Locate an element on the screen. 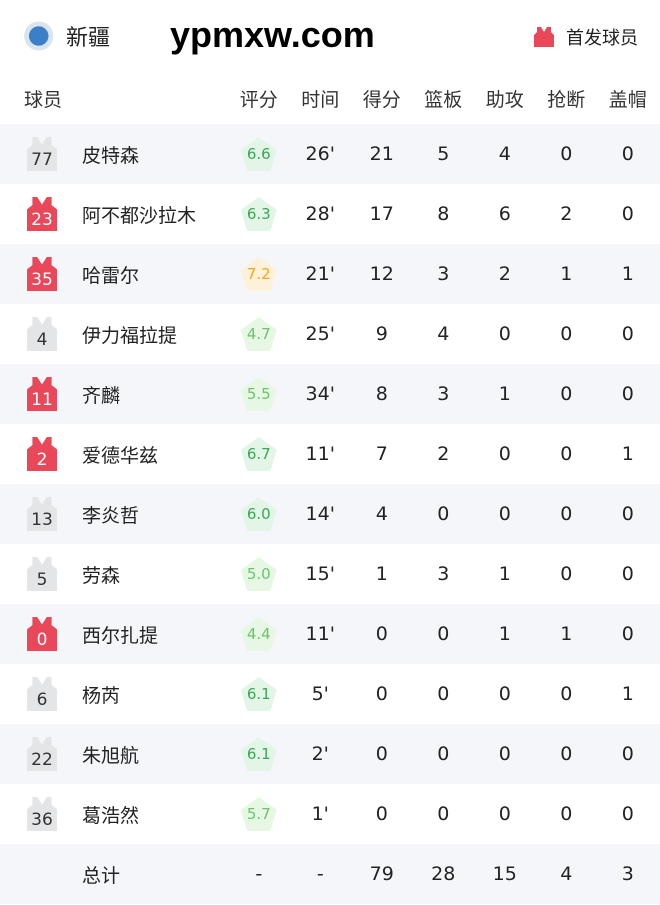  jersey-number-icon: 0 is located at coordinates (42, 634).